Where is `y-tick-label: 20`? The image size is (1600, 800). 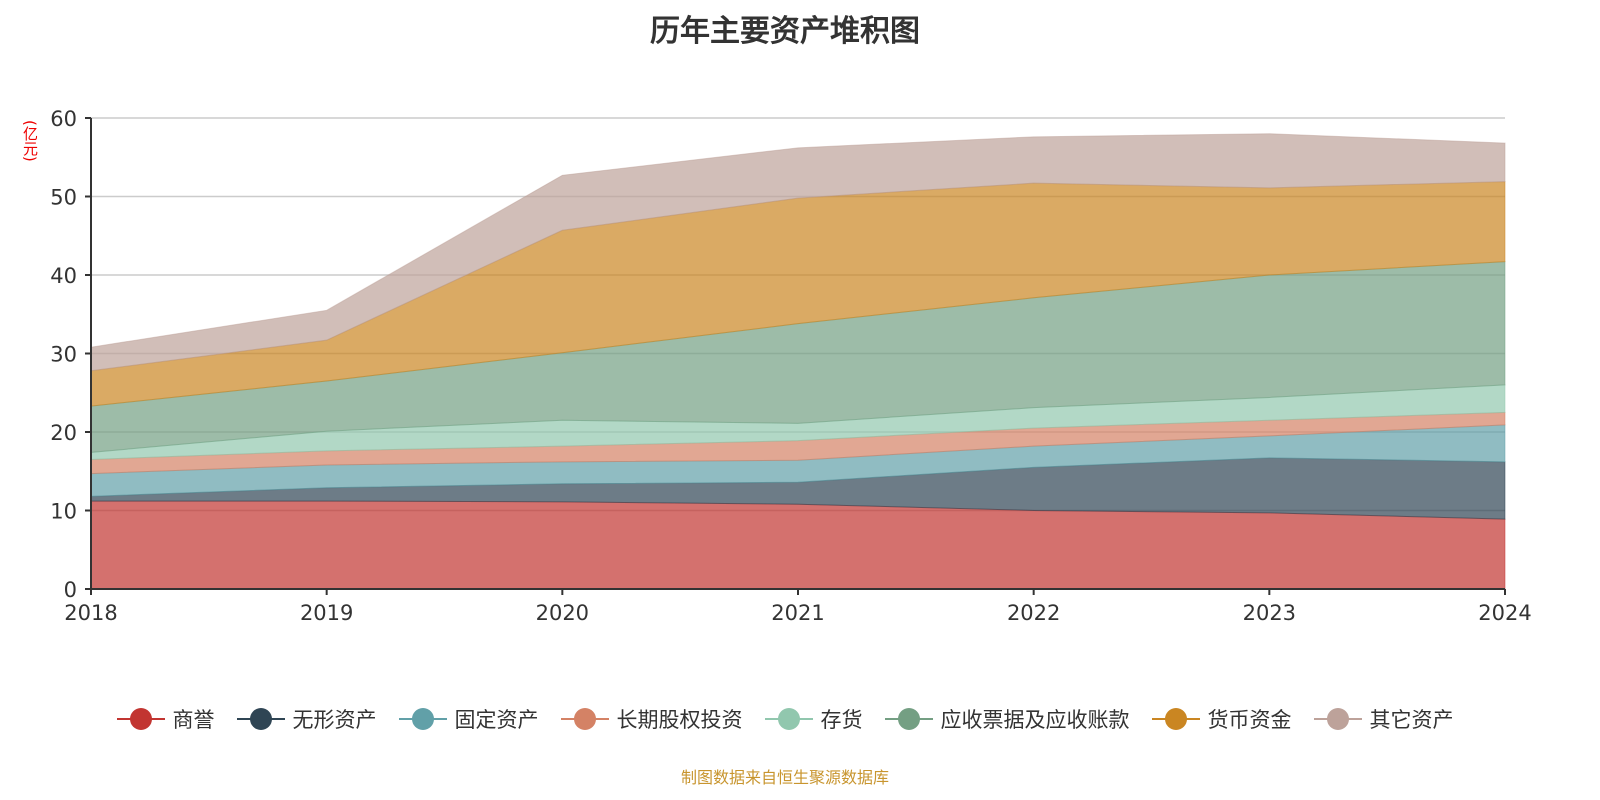
y-tick-label: 20 is located at coordinates (63, 433).